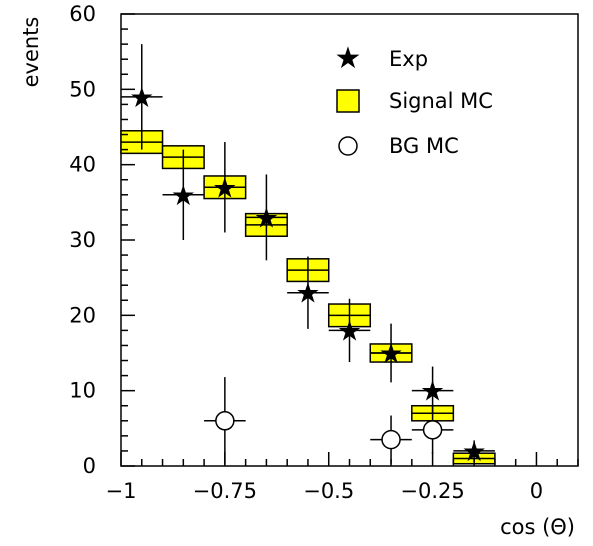 The image size is (593, 546). I want to click on x-tick-label: −0.75, so click(225, 491).